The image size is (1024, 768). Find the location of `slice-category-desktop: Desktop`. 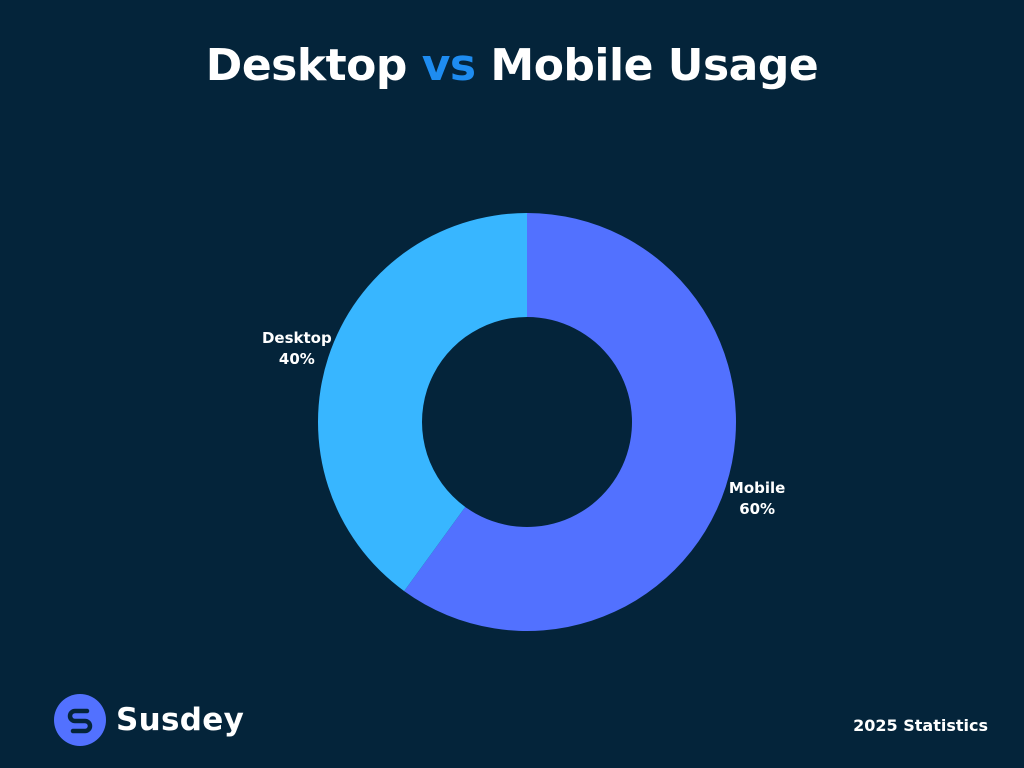

slice-category-desktop: Desktop is located at coordinates (297, 338).